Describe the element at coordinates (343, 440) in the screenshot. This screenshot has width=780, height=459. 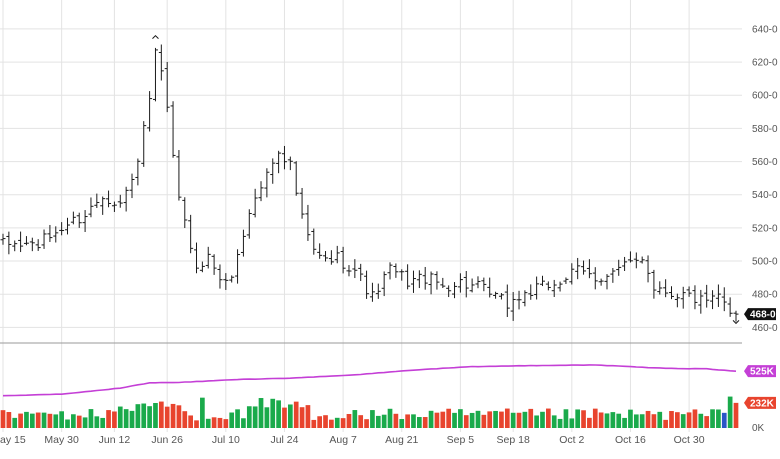
I see `date-tick-label: Aug 7` at that location.